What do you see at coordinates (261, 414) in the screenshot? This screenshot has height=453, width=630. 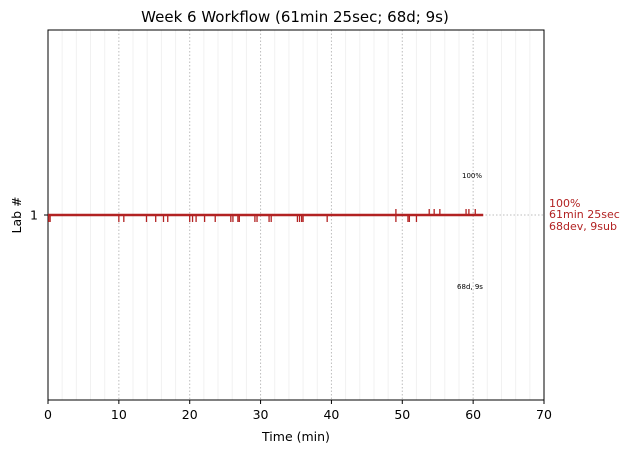 I see `x-tick-label: 30` at bounding box center [261, 414].